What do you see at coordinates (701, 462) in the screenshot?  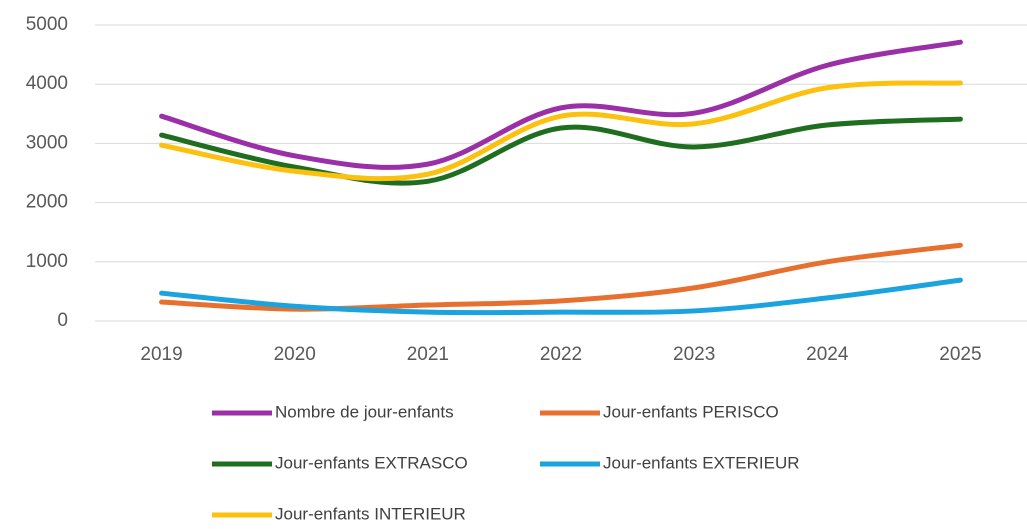 I see `legend-label: Jour-enfants EXTERIEUR` at bounding box center [701, 462].